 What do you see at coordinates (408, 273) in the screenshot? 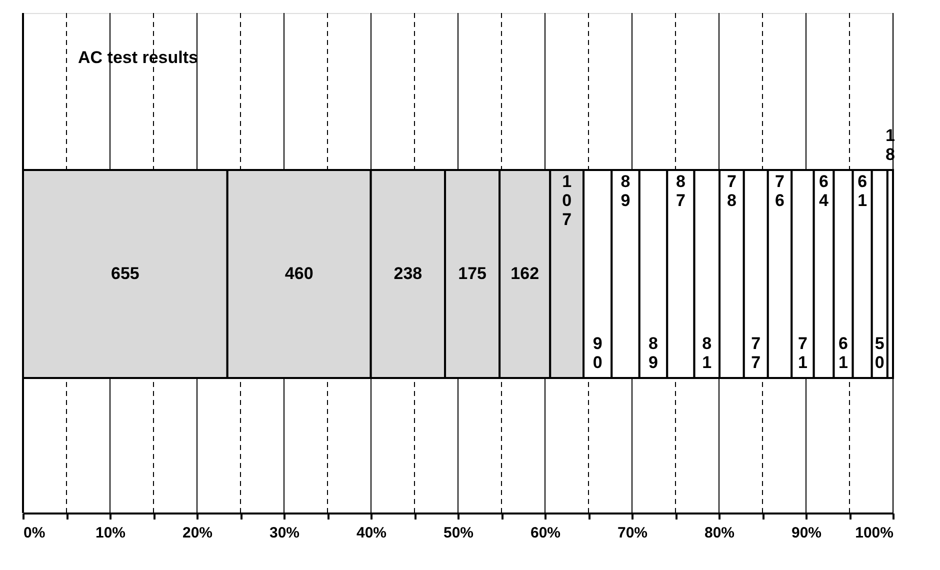
I see `text: 238` at bounding box center [408, 273].